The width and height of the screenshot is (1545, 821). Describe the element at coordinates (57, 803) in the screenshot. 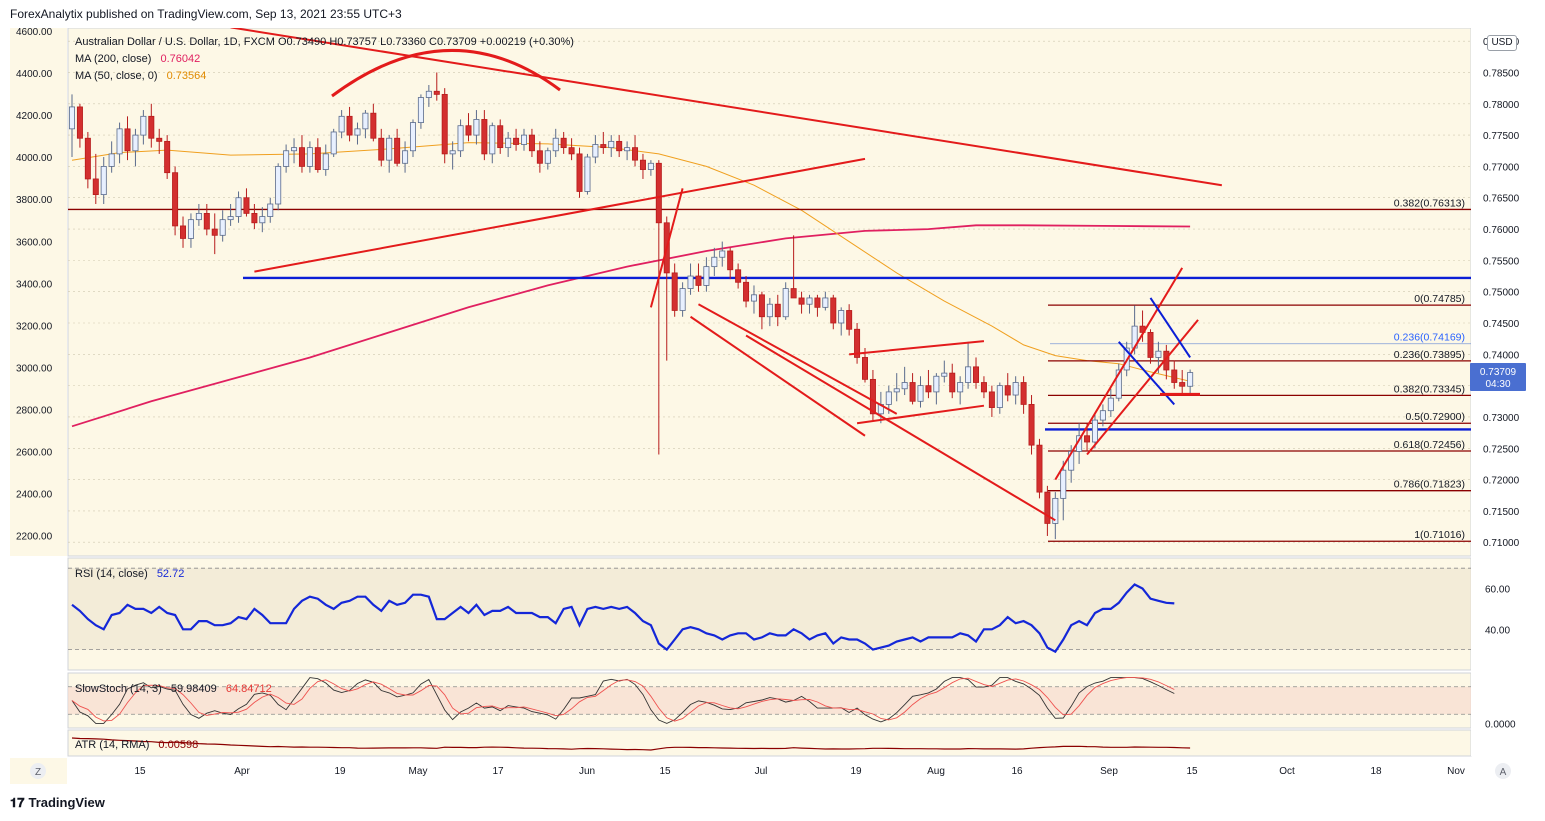

I see `tradingview-logo: 𝟏𝟕 TradingView` at that location.